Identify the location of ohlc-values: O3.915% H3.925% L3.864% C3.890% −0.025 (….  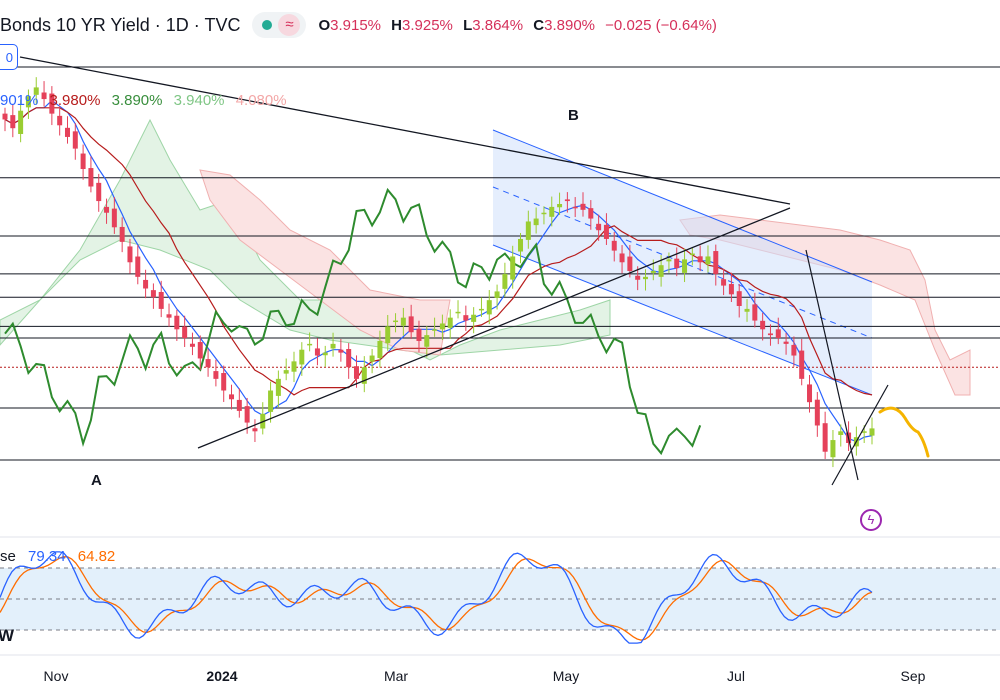
(520, 25).